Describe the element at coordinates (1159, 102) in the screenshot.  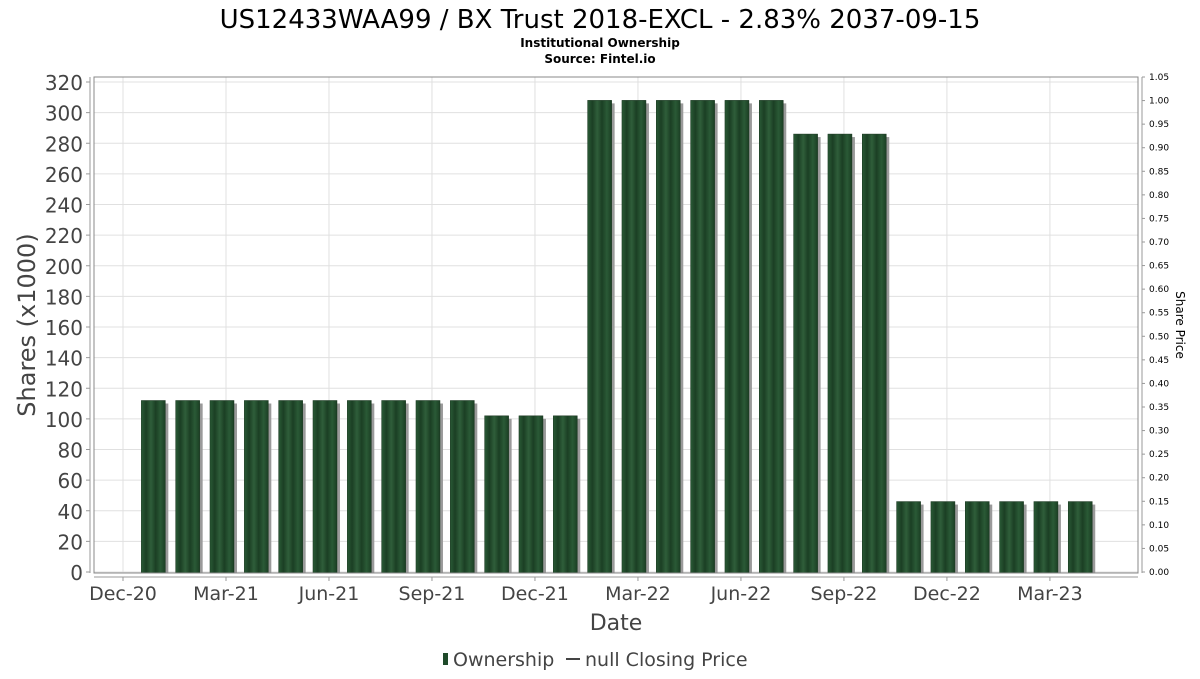
I see `y2-tick-label: 1.00` at that location.